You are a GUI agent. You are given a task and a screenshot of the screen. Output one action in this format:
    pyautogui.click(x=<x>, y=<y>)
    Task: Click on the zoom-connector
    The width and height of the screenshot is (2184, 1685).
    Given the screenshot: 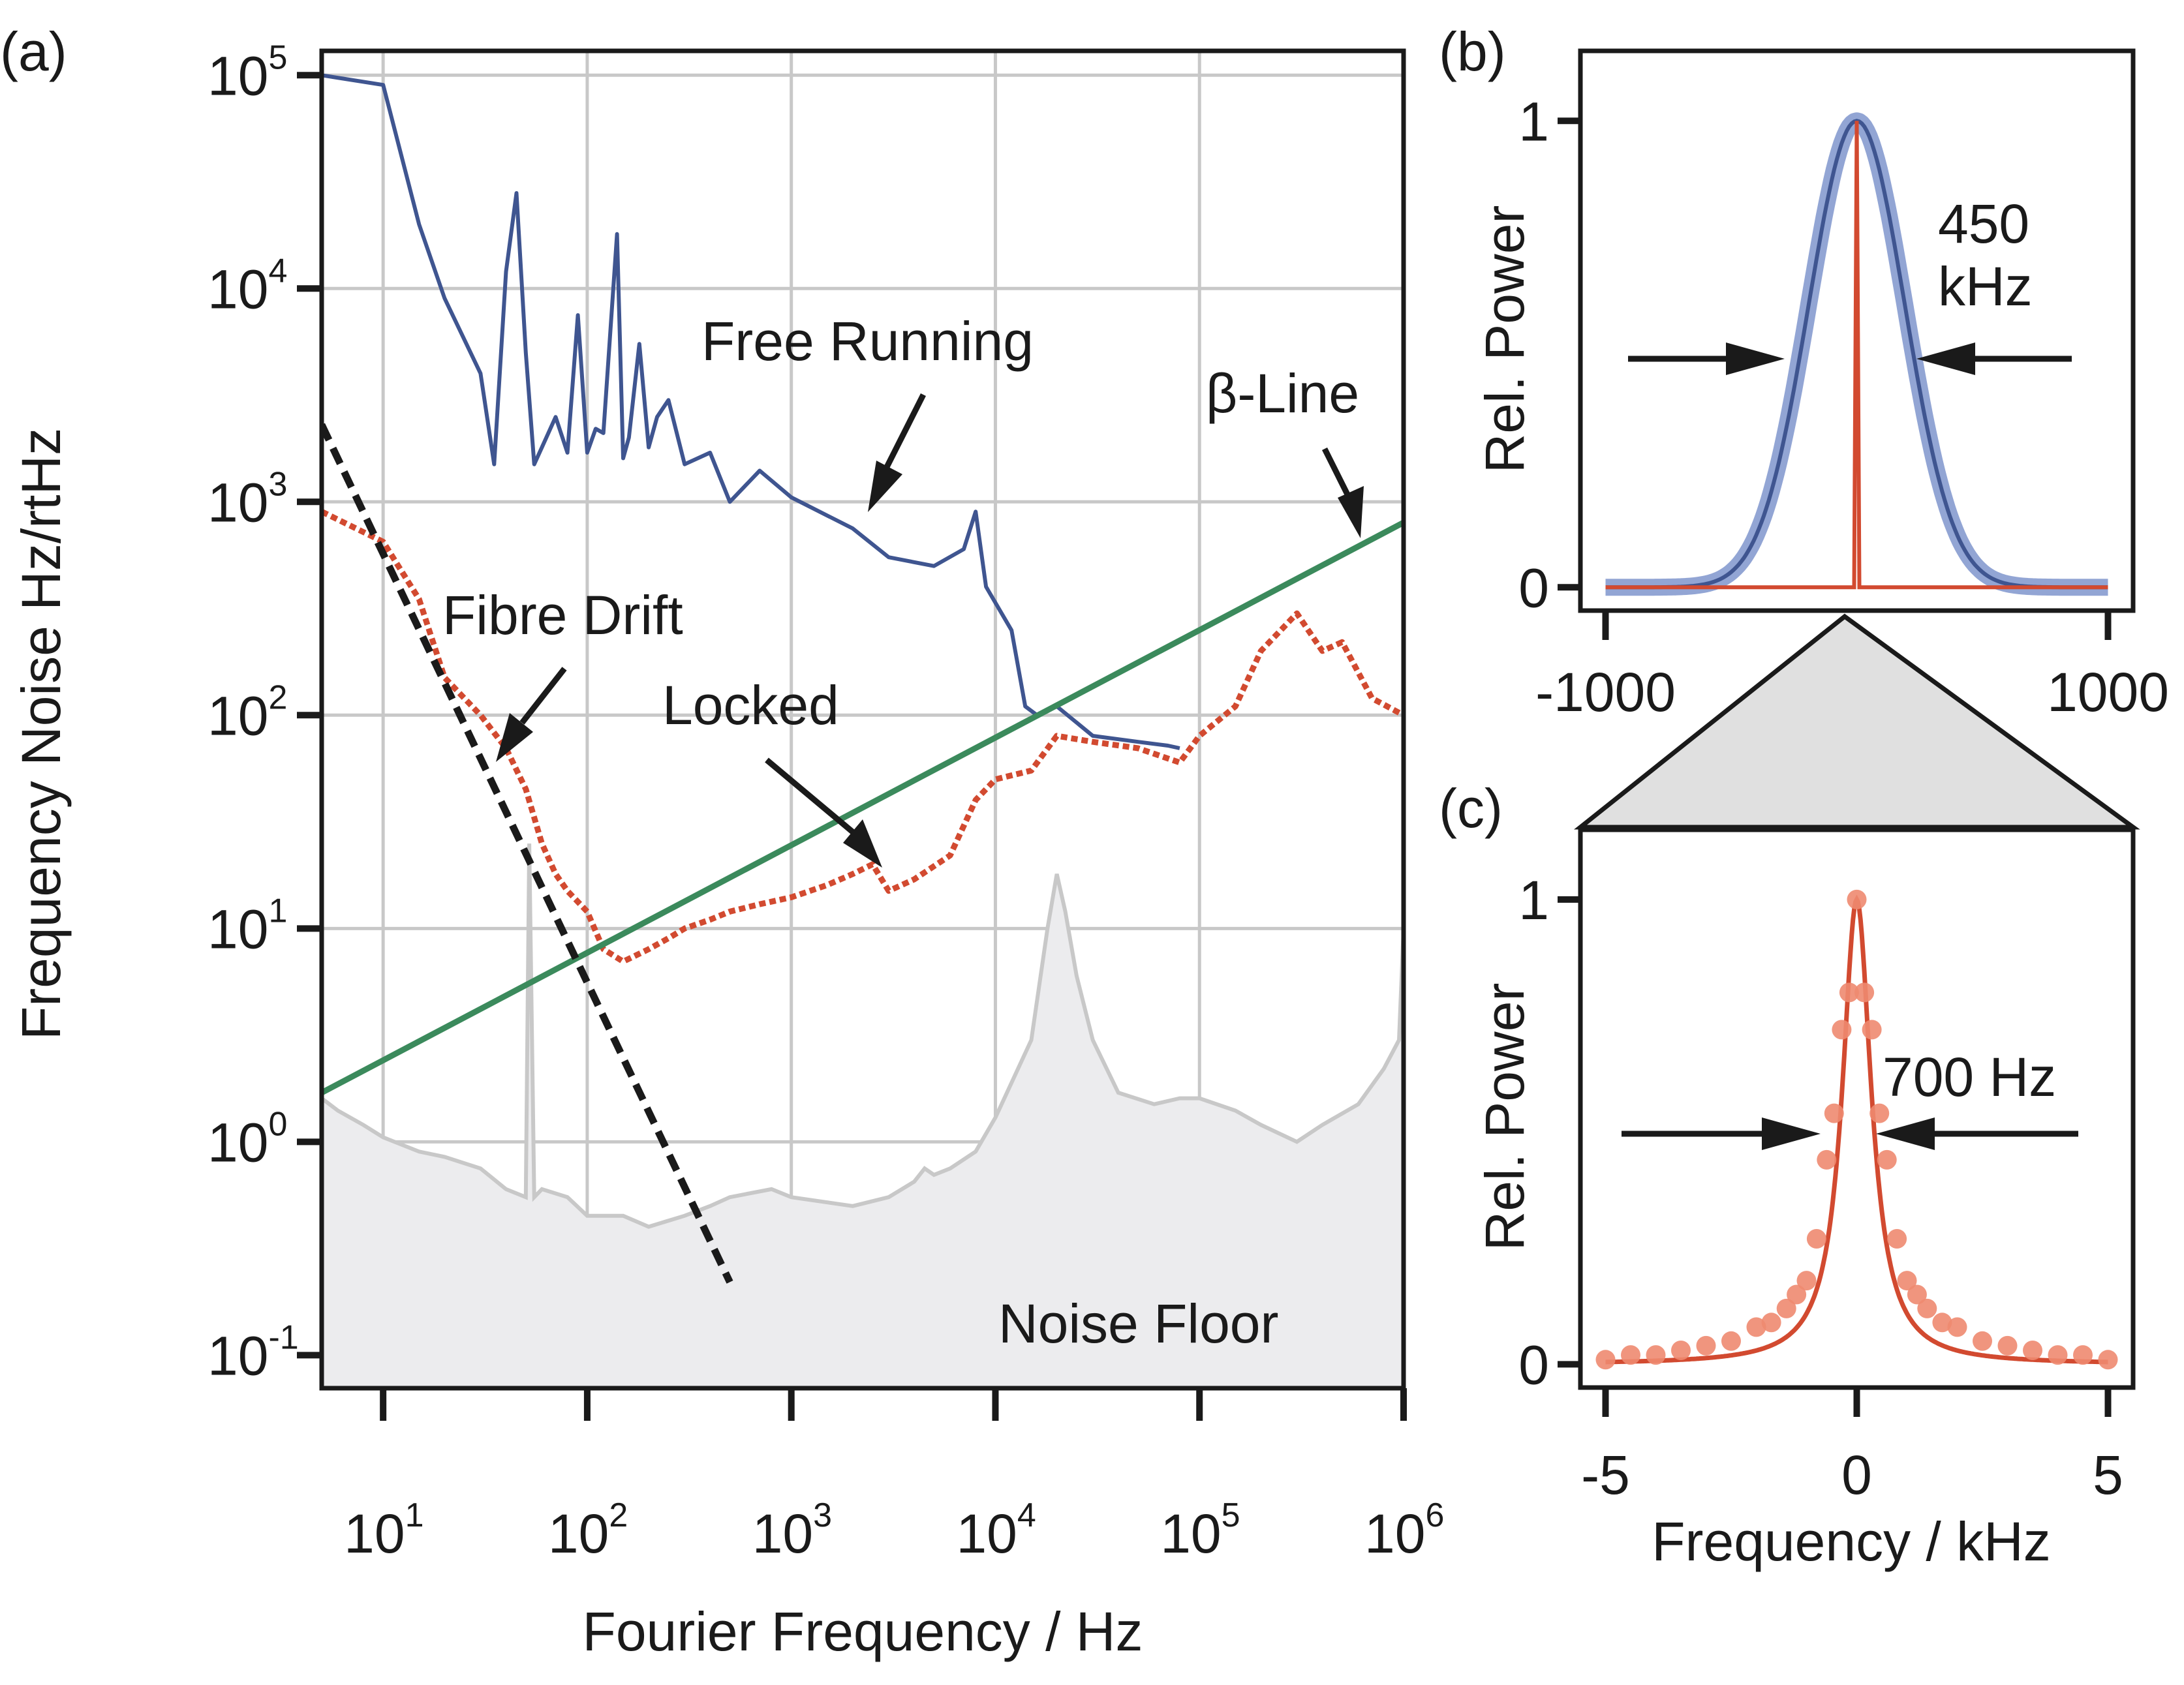 What is the action you would take?
    pyautogui.click(x=1857, y=721)
    